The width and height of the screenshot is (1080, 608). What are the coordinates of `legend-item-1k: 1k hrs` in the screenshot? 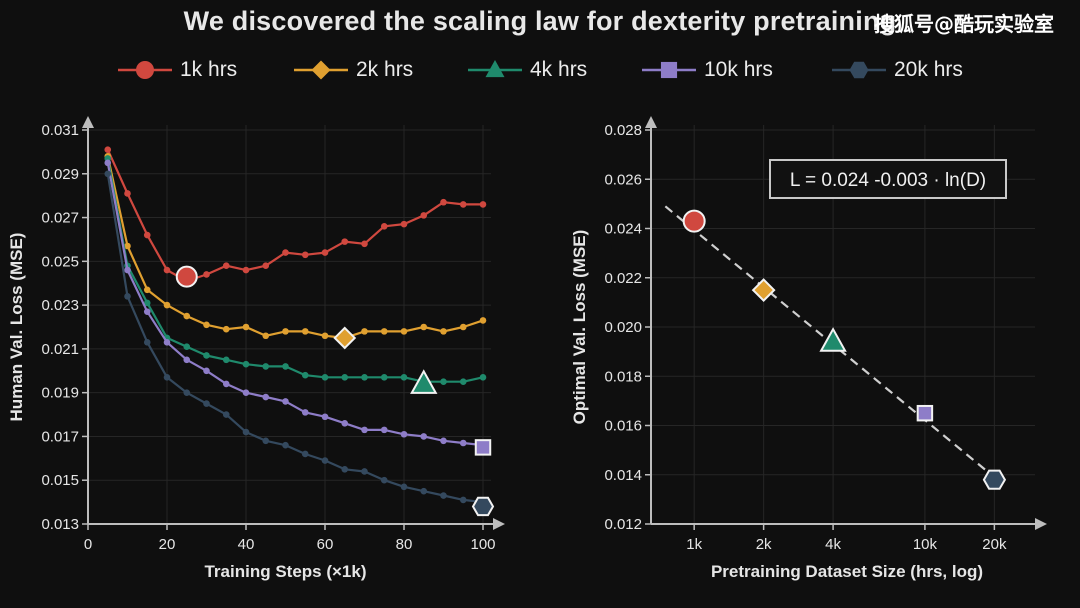 It's located at (176, 70).